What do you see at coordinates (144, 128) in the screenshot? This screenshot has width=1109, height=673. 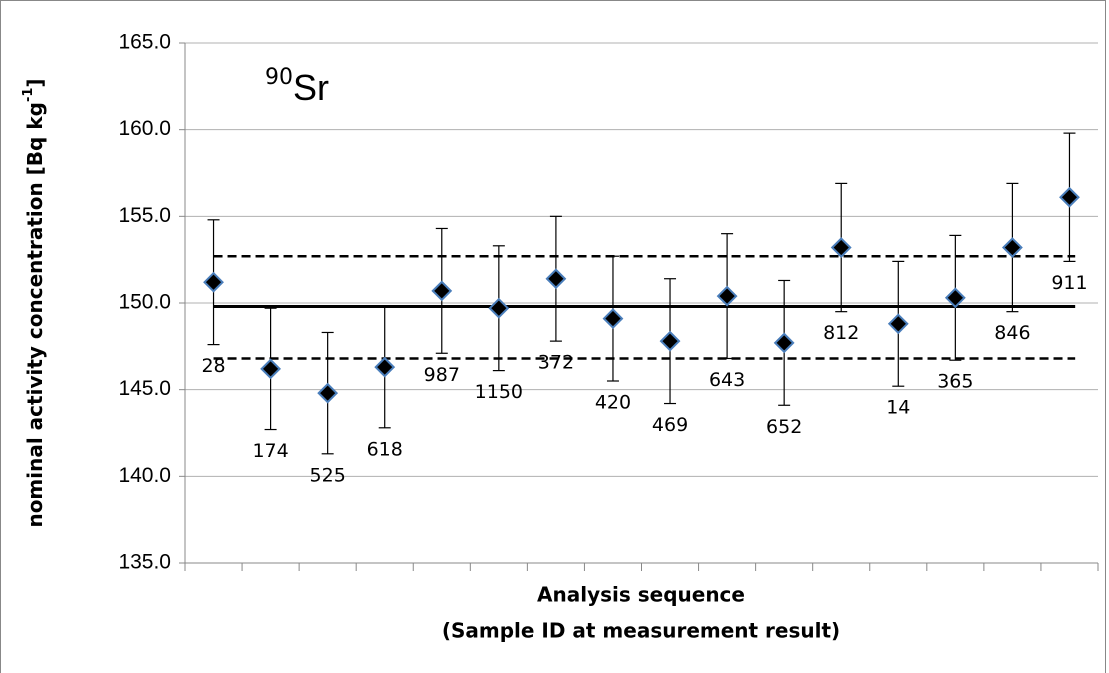 I see `y-tick-label: 160.0` at bounding box center [144, 128].